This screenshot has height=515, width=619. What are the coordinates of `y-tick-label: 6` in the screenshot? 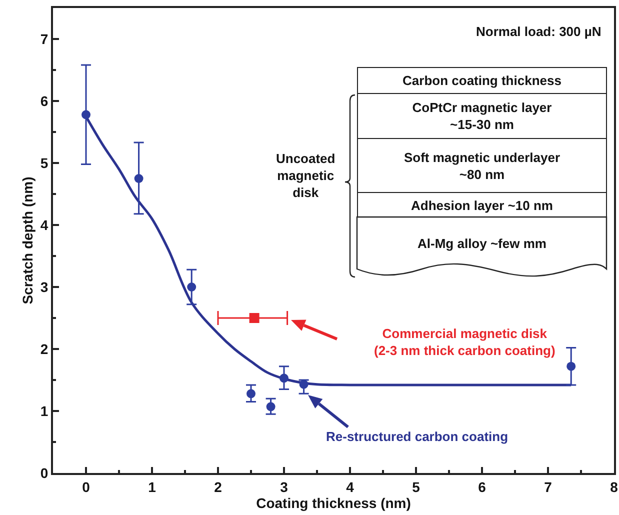 It's located at (44, 100).